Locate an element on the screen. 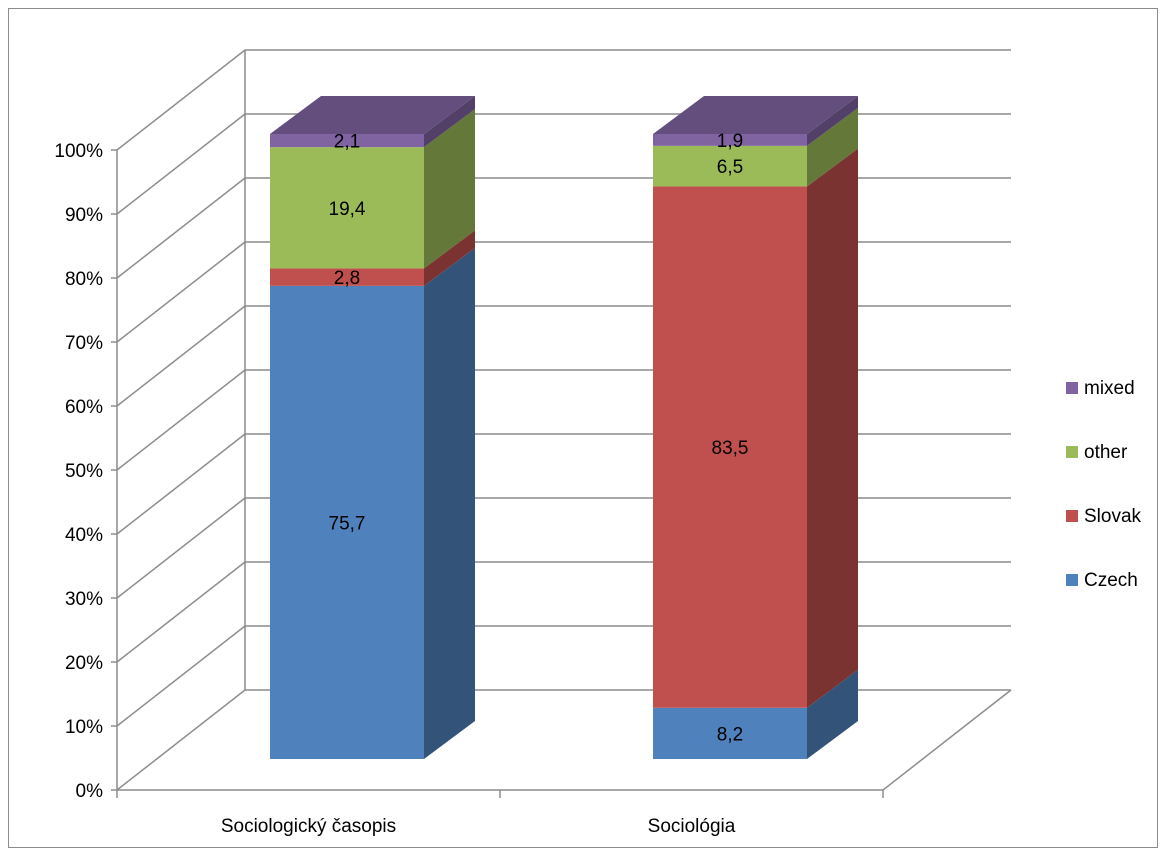 The width and height of the screenshot is (1167, 856). data-label: 6,5 is located at coordinates (730, 167).